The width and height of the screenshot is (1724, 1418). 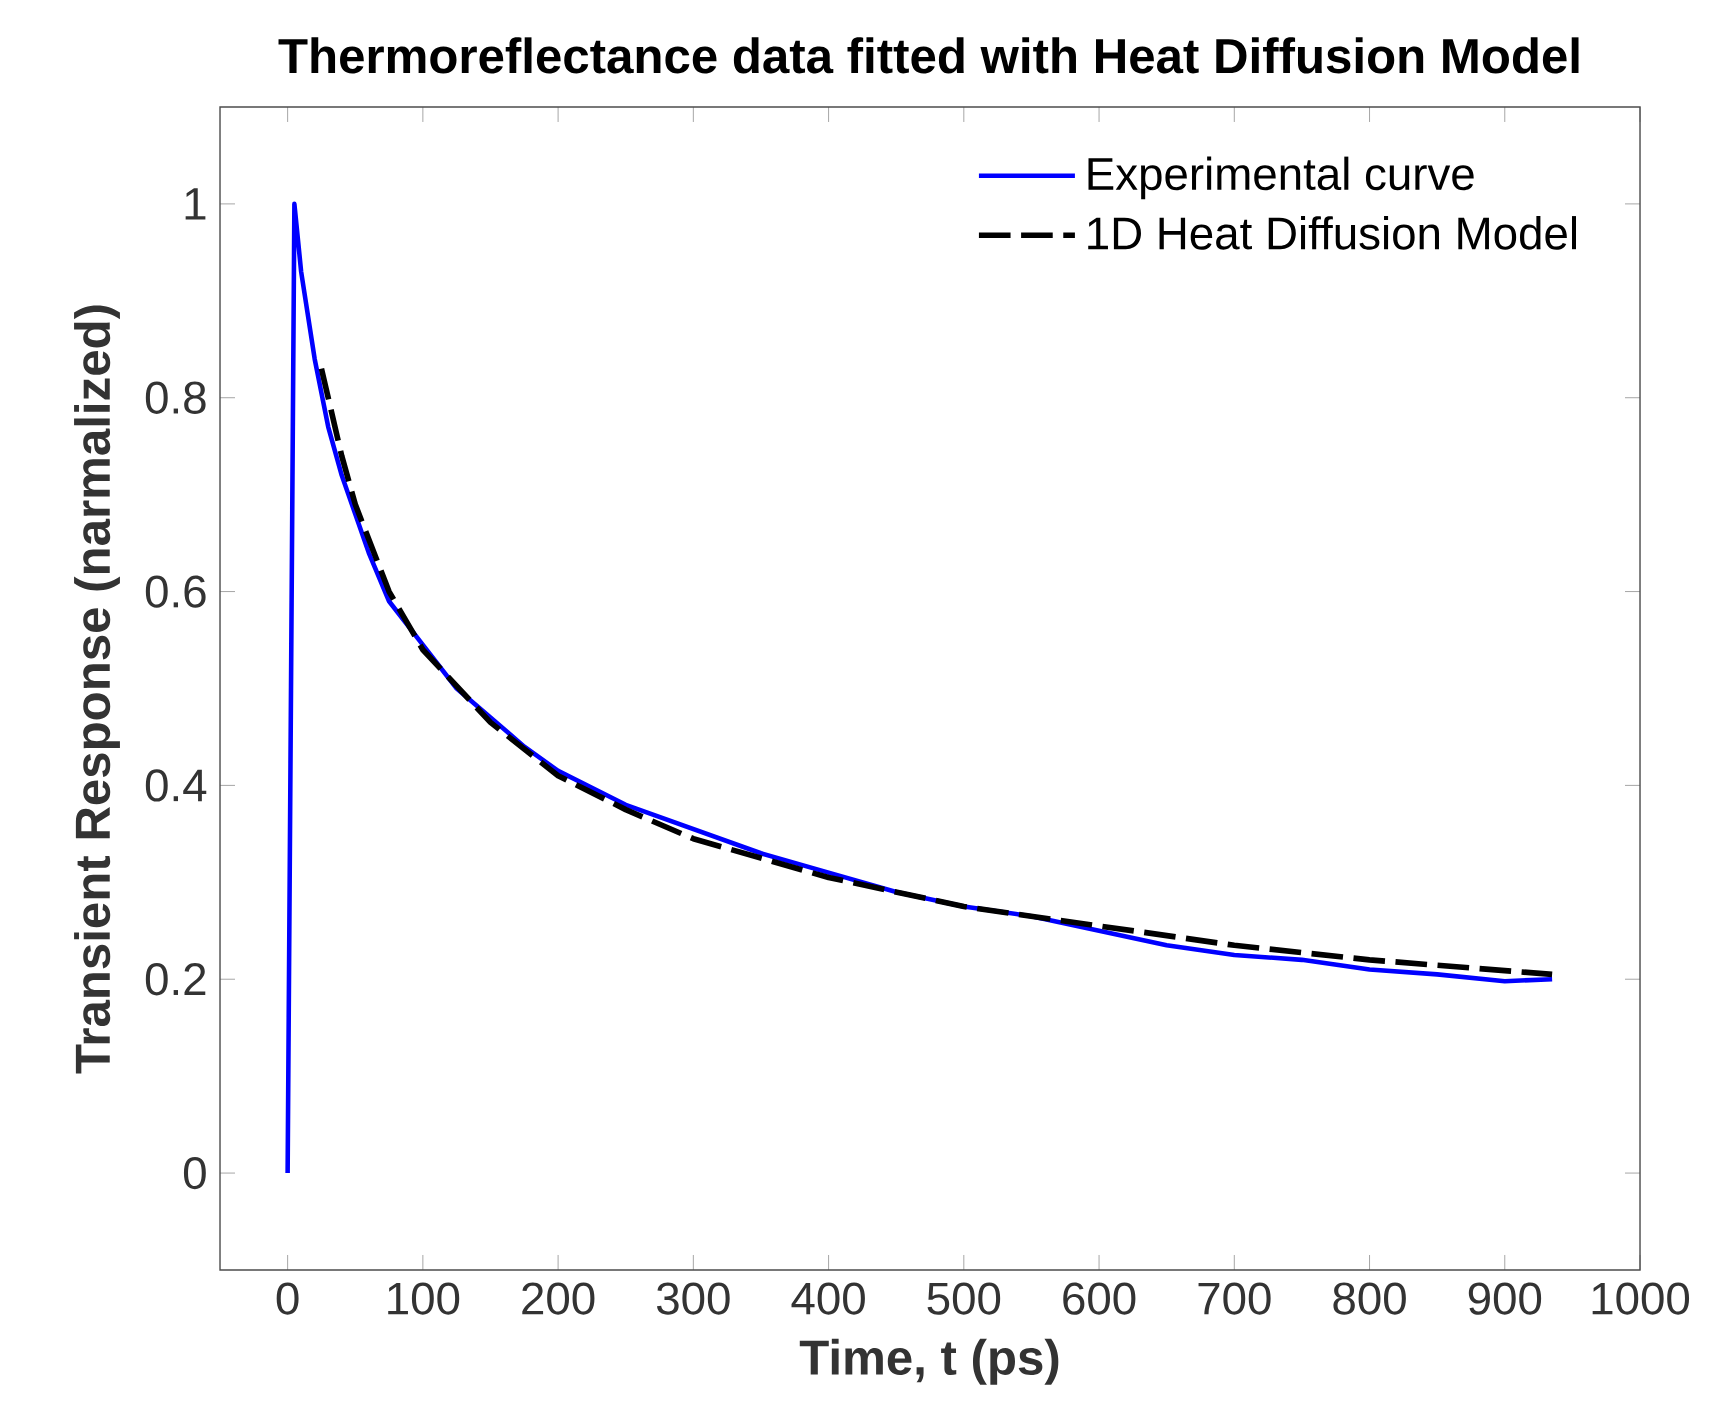 What do you see at coordinates (176, 785) in the screenshot?
I see `y-tick-label: 0.4` at bounding box center [176, 785].